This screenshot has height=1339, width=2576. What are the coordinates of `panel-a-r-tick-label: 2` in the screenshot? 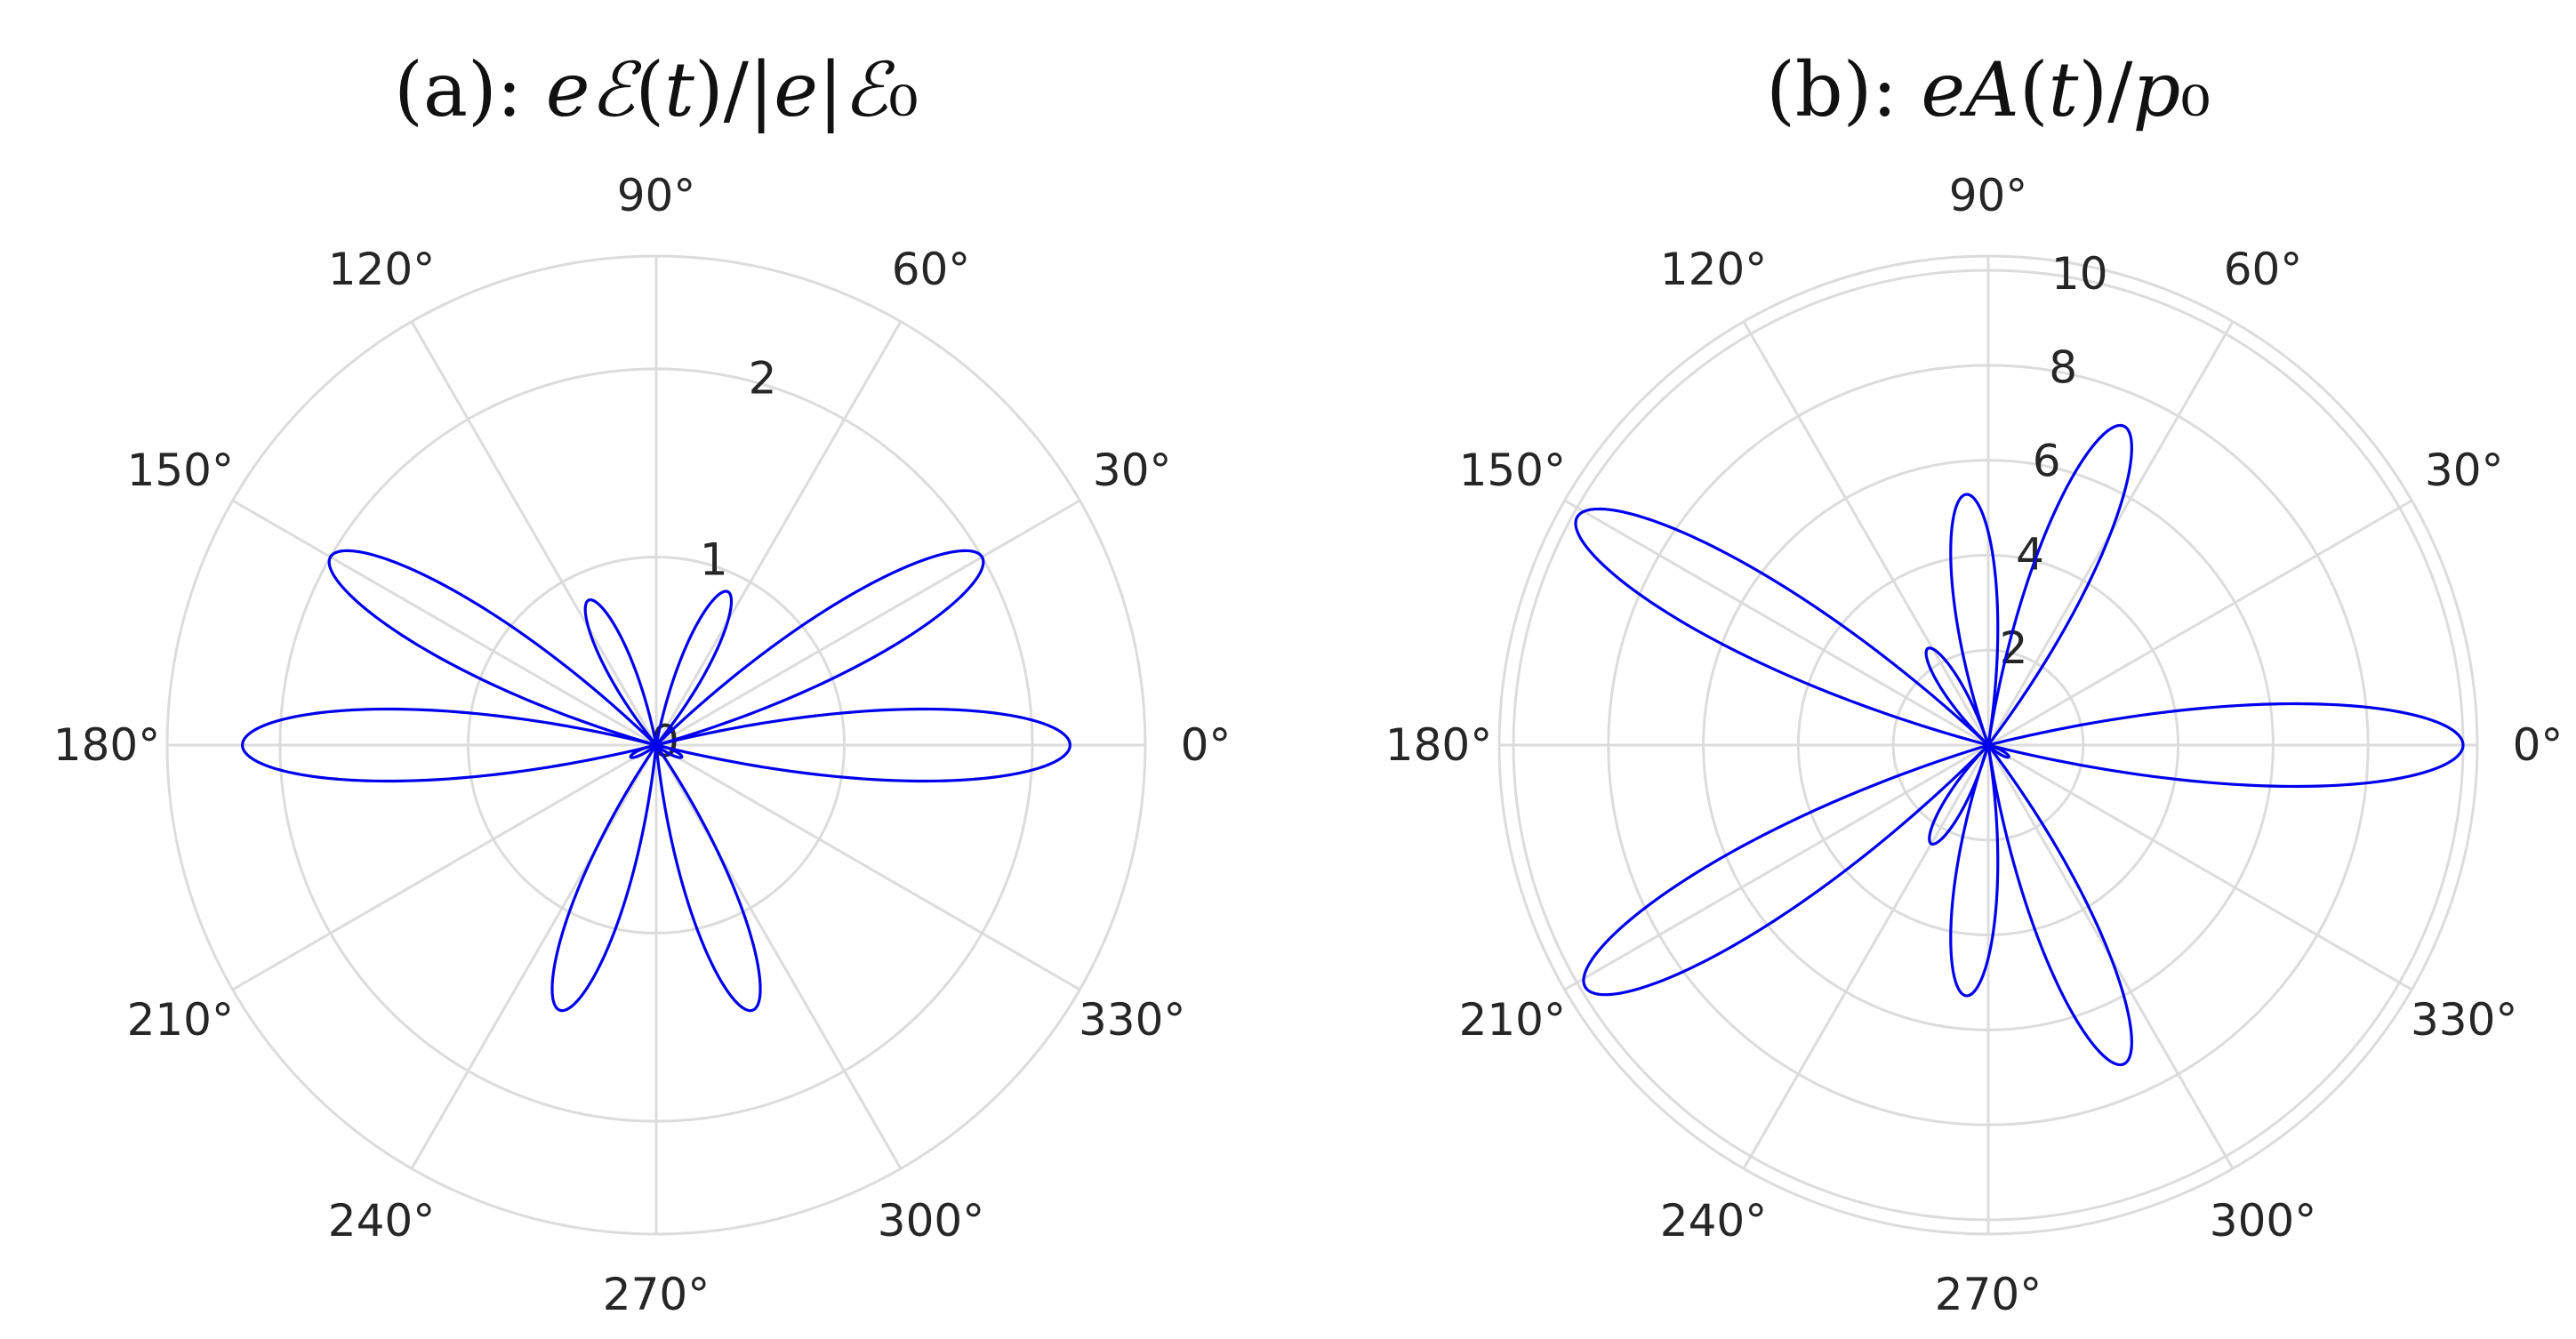 It's located at (763, 378).